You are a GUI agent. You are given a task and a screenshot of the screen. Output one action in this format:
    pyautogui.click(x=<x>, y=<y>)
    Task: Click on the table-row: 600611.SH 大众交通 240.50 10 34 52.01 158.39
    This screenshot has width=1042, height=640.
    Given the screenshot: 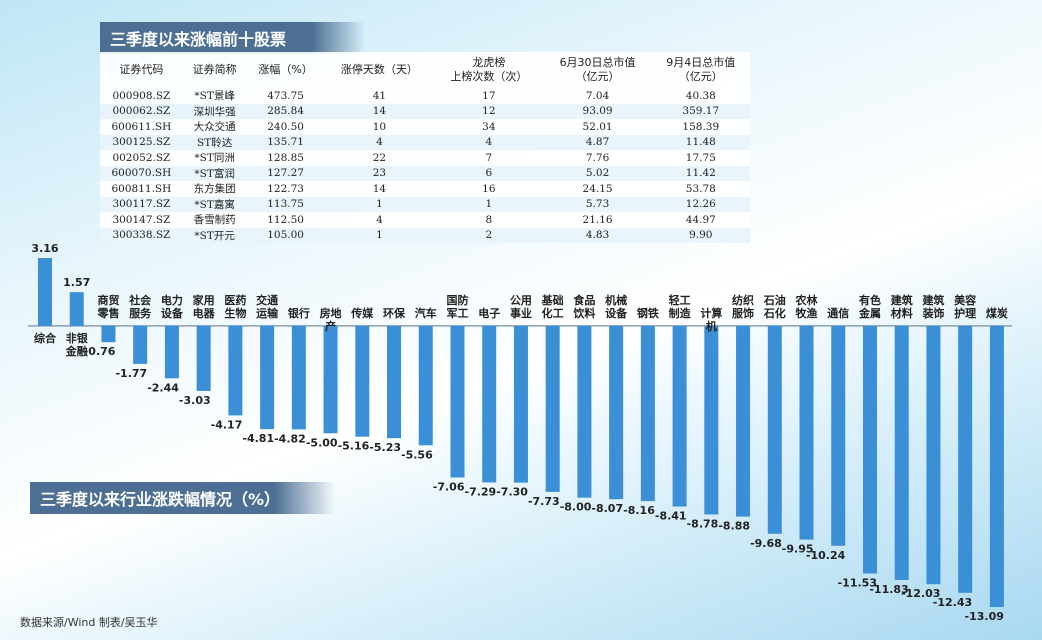 What is the action you would take?
    pyautogui.click(x=425, y=127)
    